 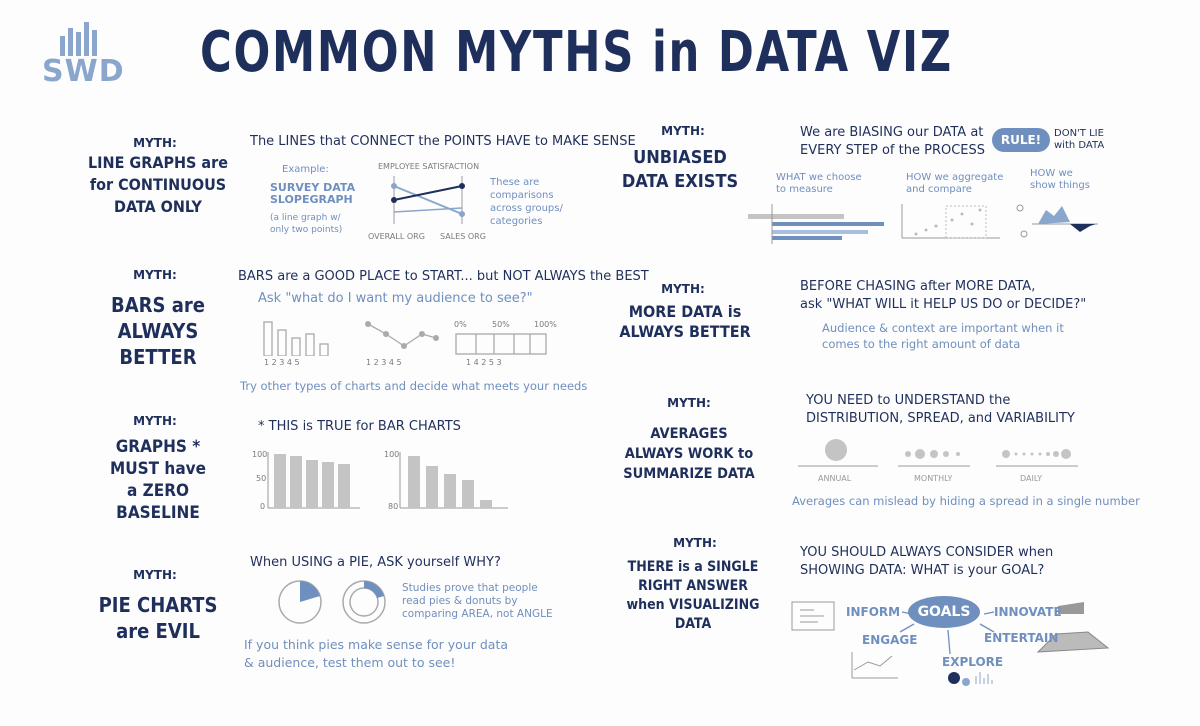 I want to click on example-label: Example:, so click(x=305, y=169).